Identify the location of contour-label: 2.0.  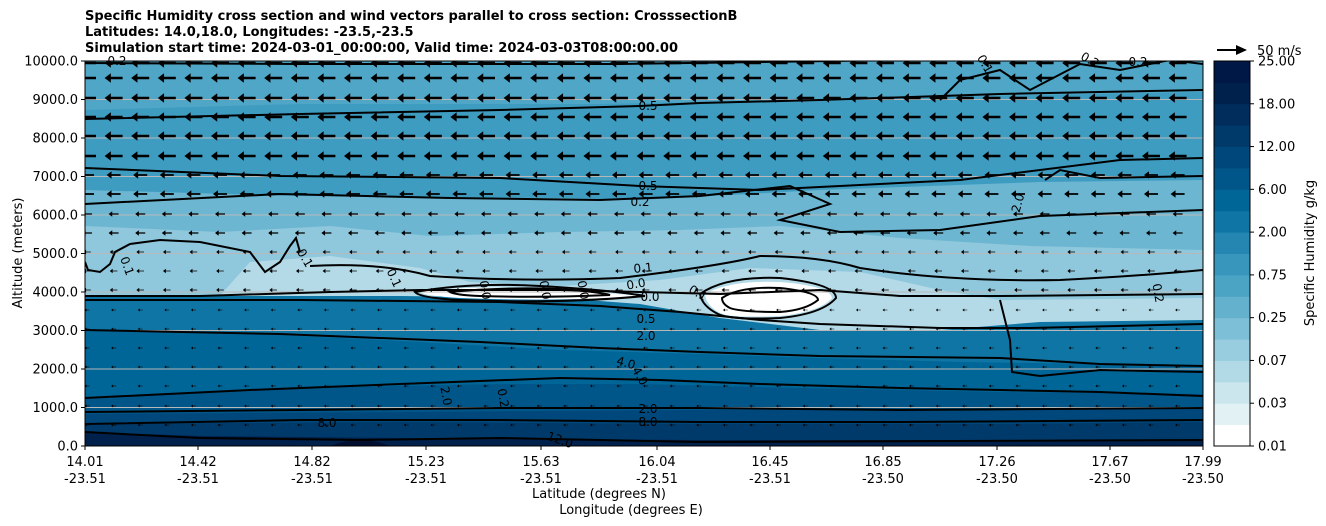
(445, 395).